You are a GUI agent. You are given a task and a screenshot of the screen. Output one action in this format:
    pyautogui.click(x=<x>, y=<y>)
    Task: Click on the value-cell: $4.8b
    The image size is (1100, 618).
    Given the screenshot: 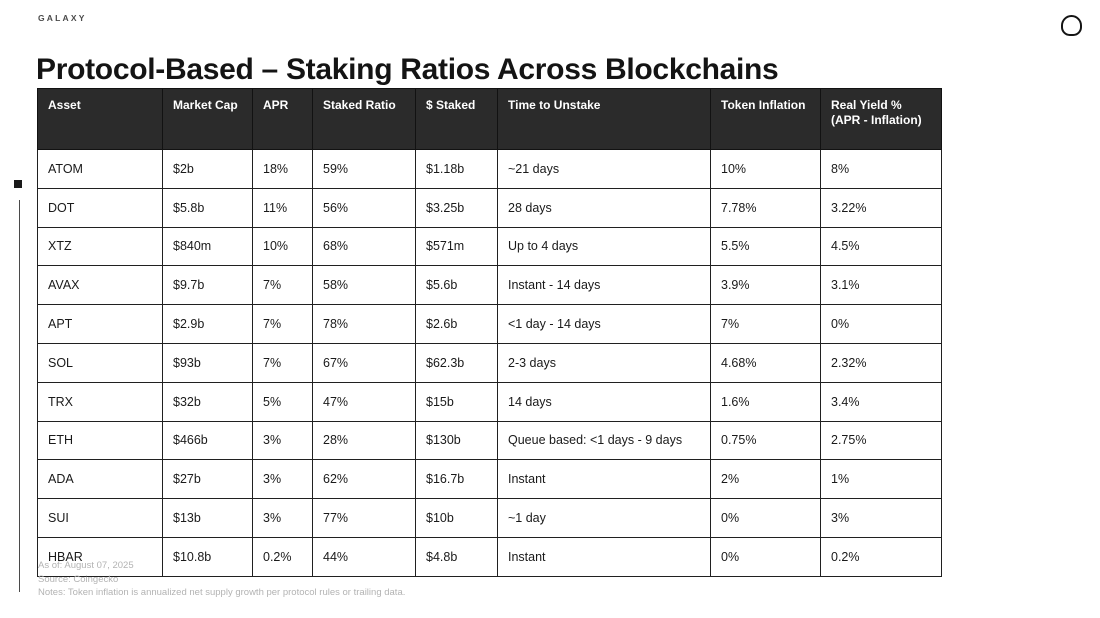 What is the action you would take?
    pyautogui.click(x=456, y=556)
    